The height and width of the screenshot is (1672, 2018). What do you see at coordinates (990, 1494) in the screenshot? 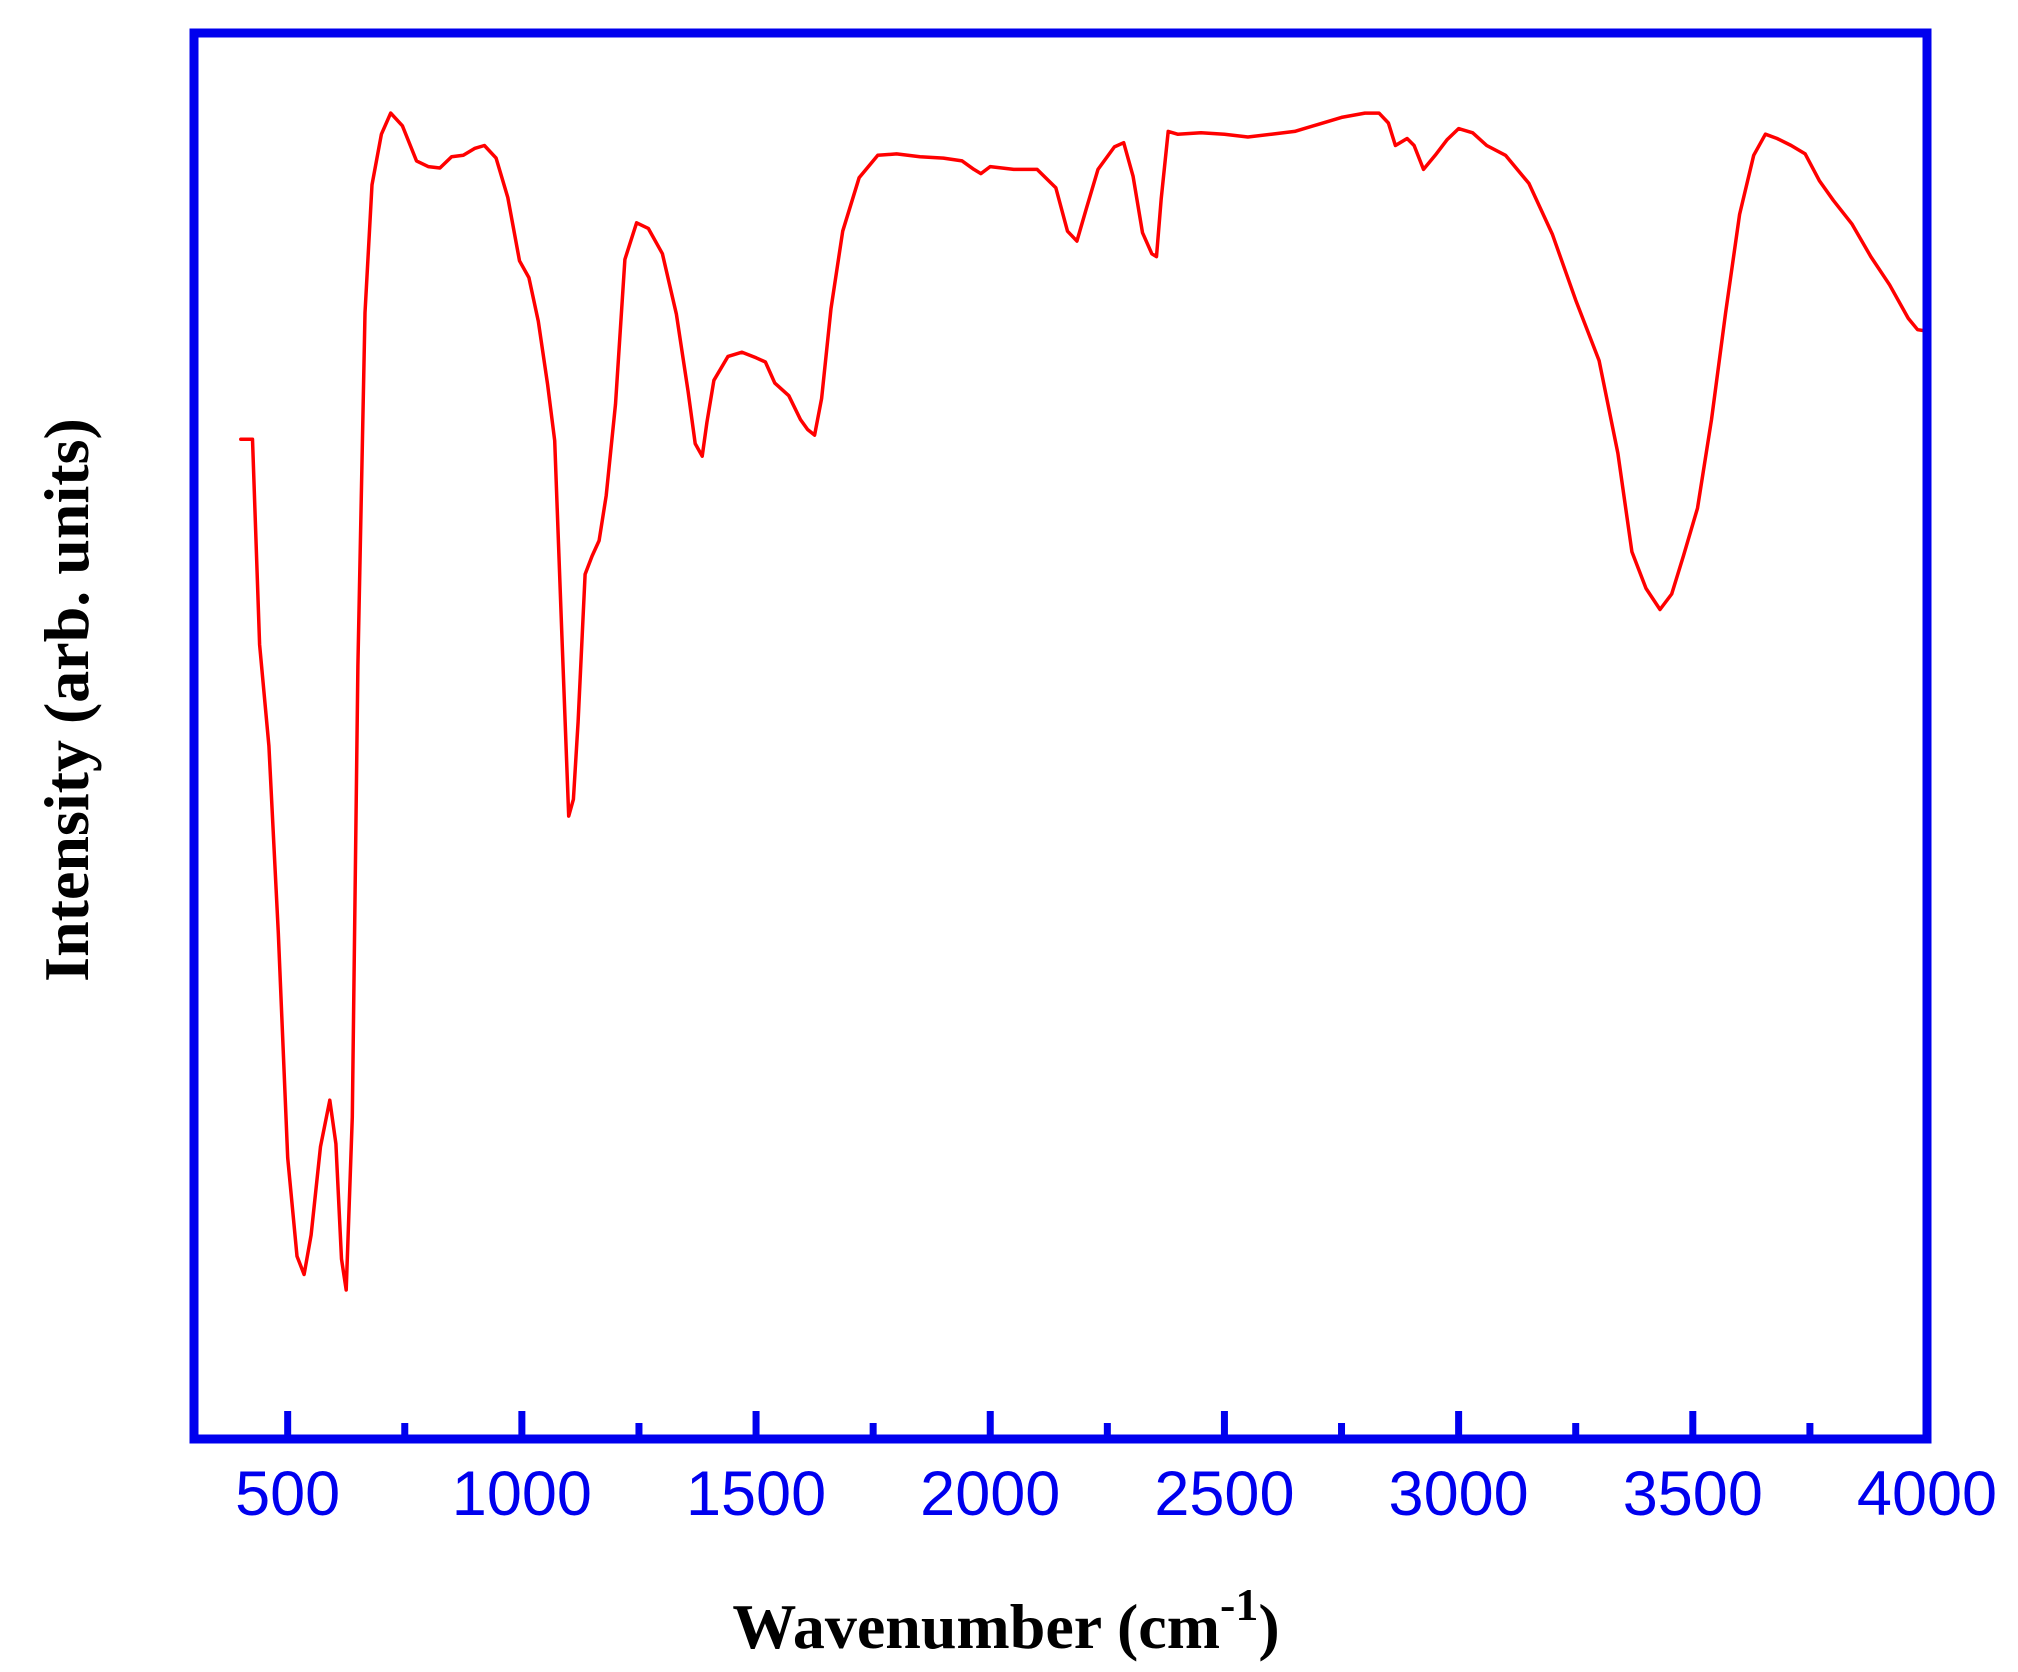
I see `x-tick-label: 2000` at bounding box center [990, 1494].